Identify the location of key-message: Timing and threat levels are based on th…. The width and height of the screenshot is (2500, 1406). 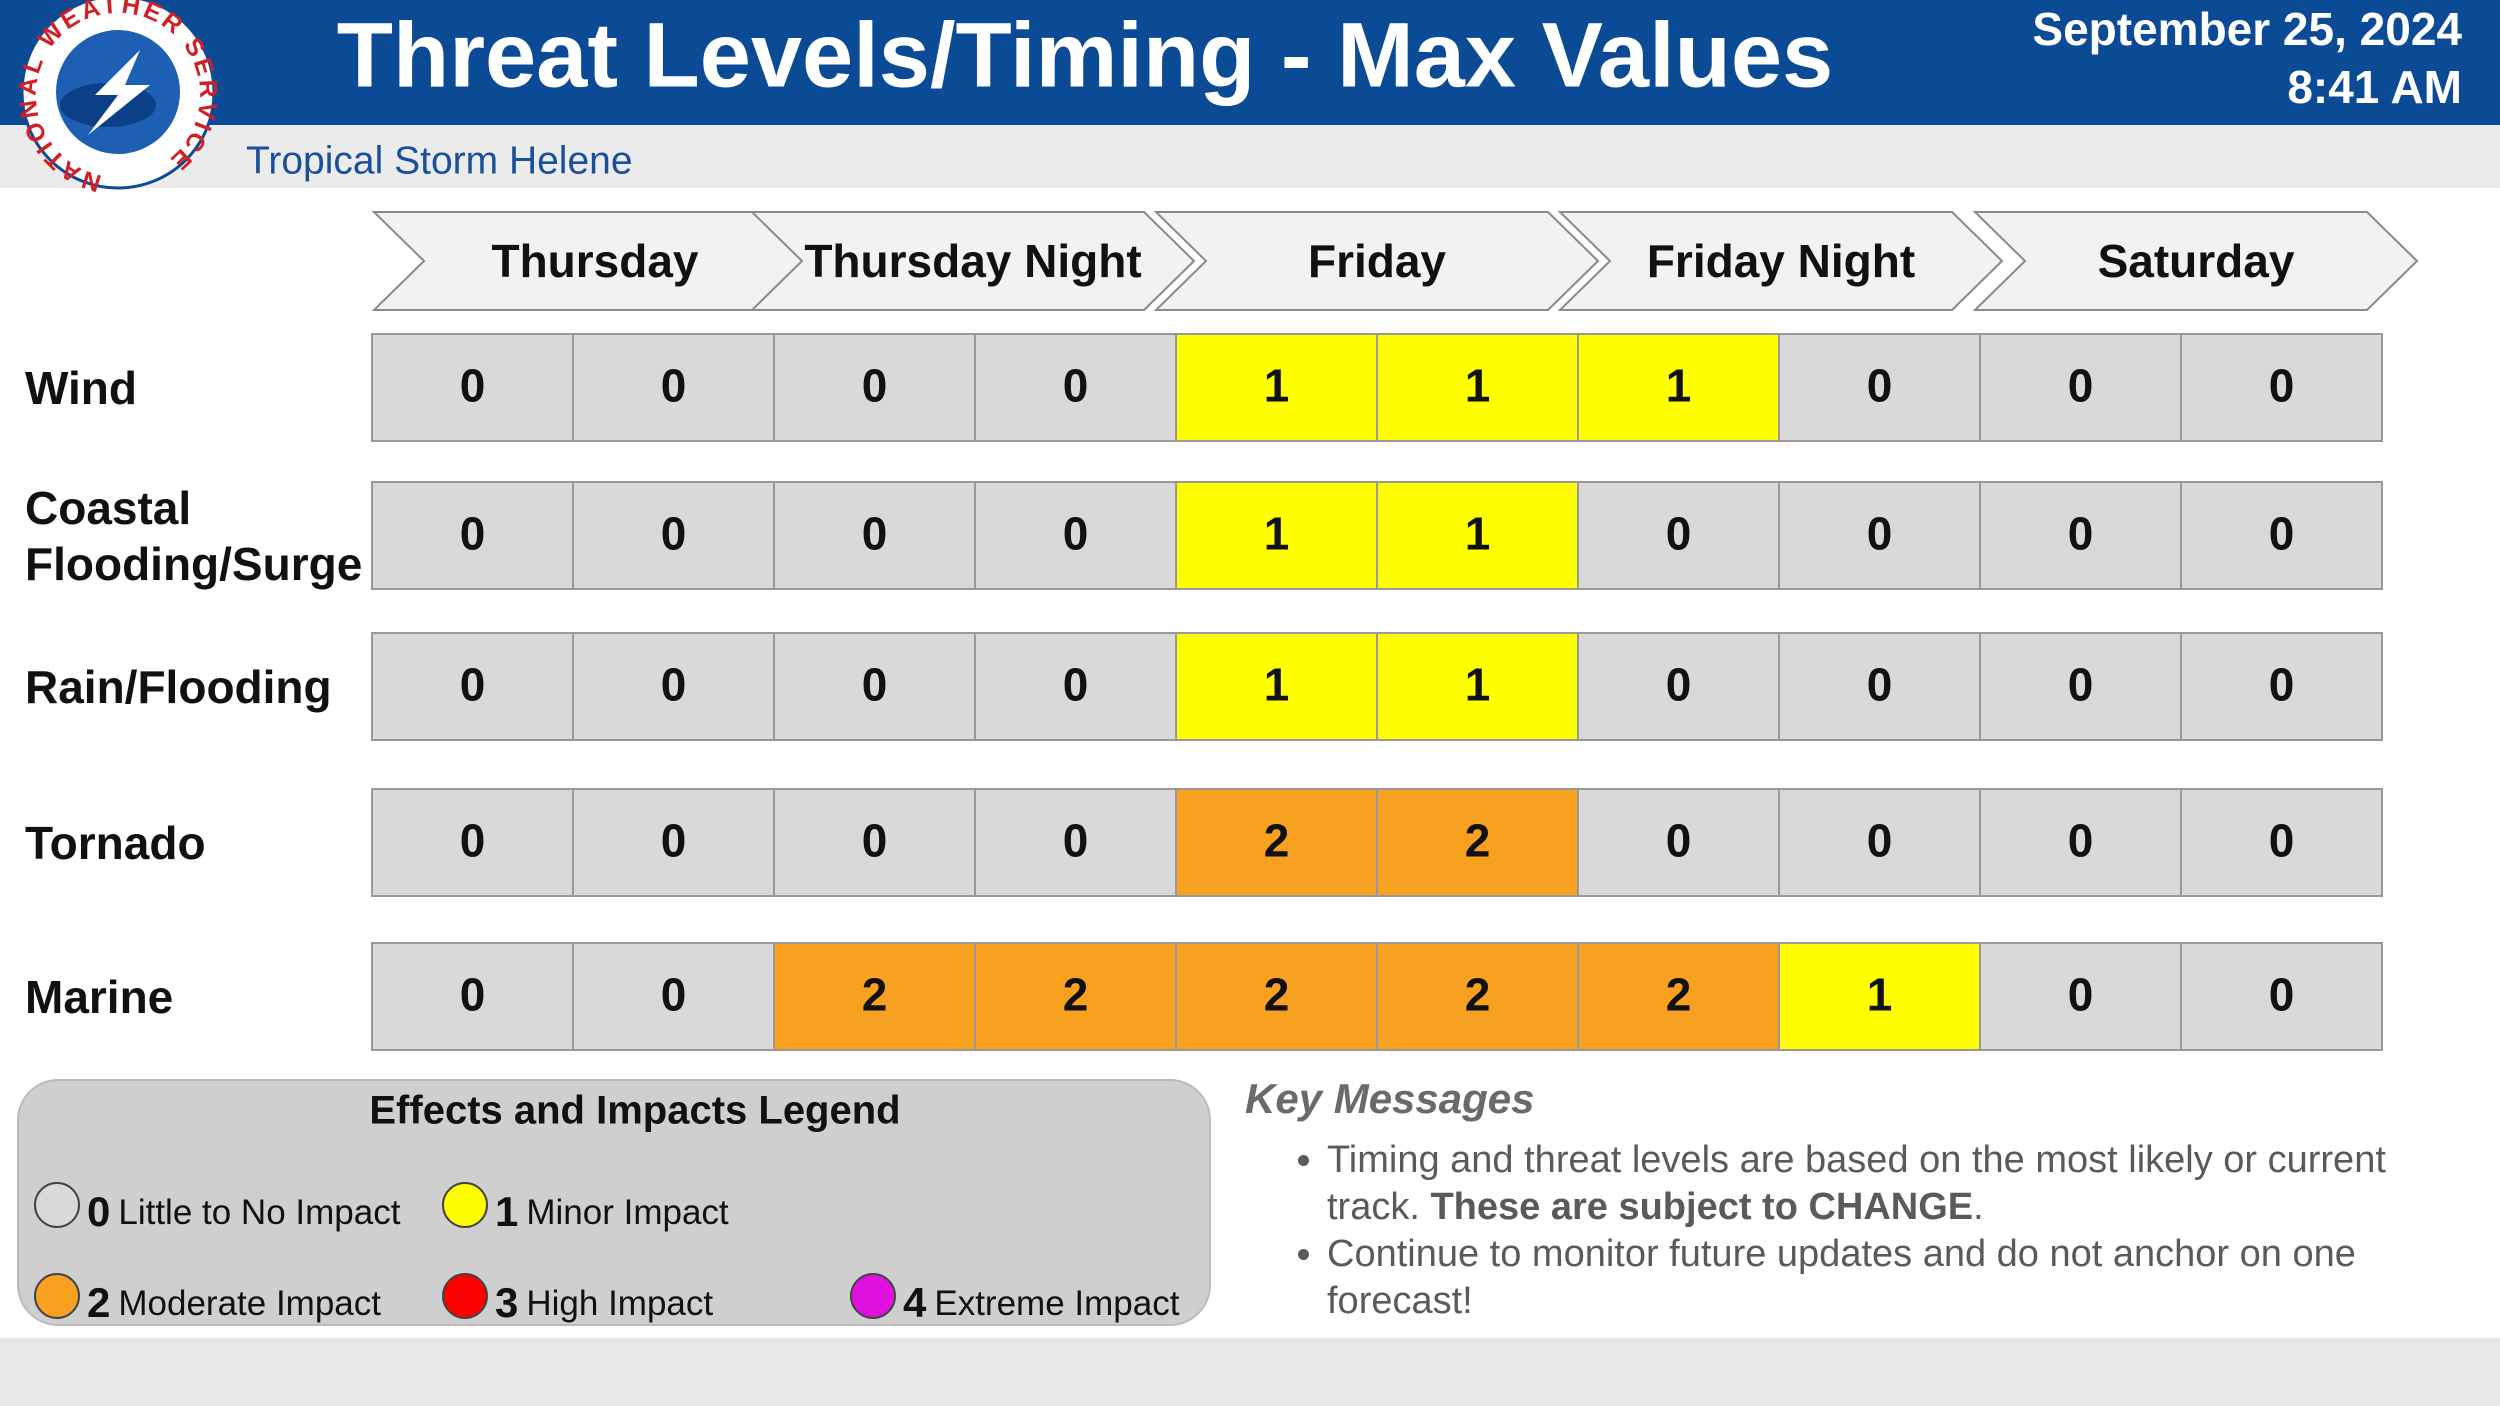
(1886, 1184).